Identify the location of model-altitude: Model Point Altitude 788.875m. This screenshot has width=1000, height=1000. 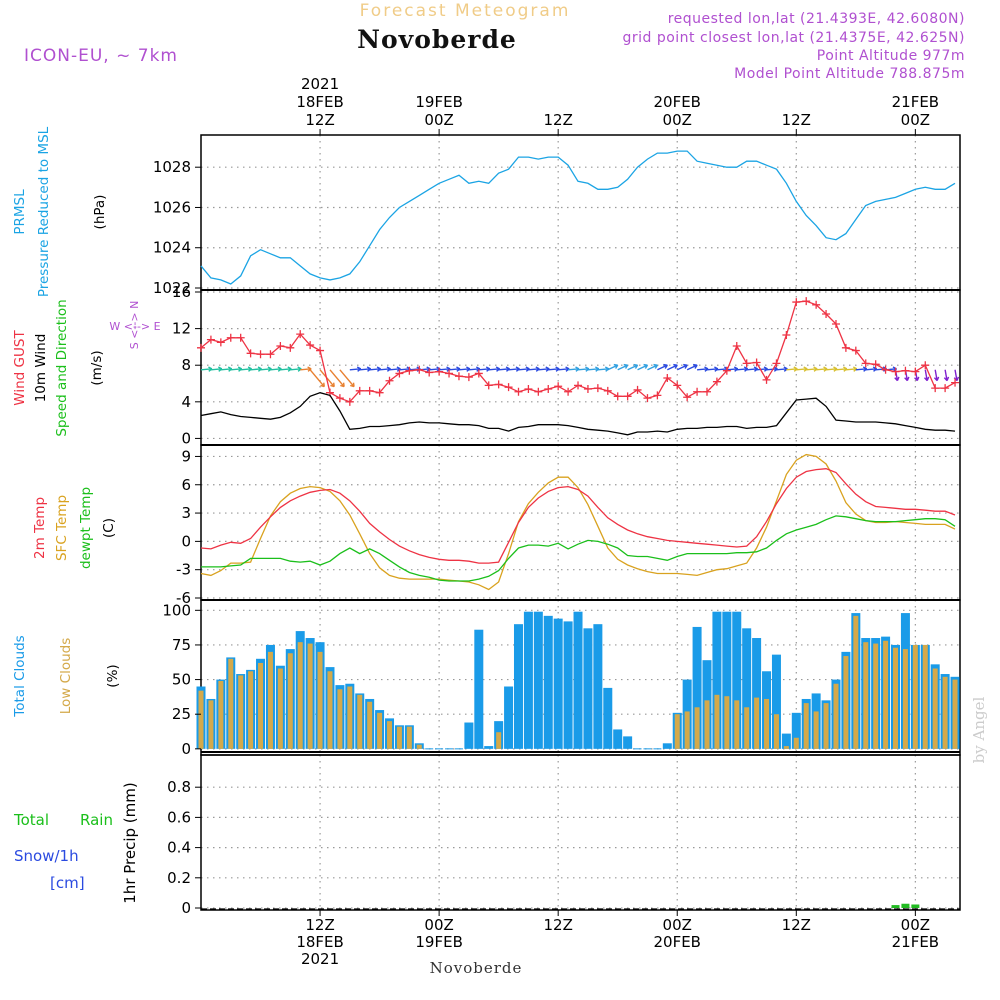
(849, 74).